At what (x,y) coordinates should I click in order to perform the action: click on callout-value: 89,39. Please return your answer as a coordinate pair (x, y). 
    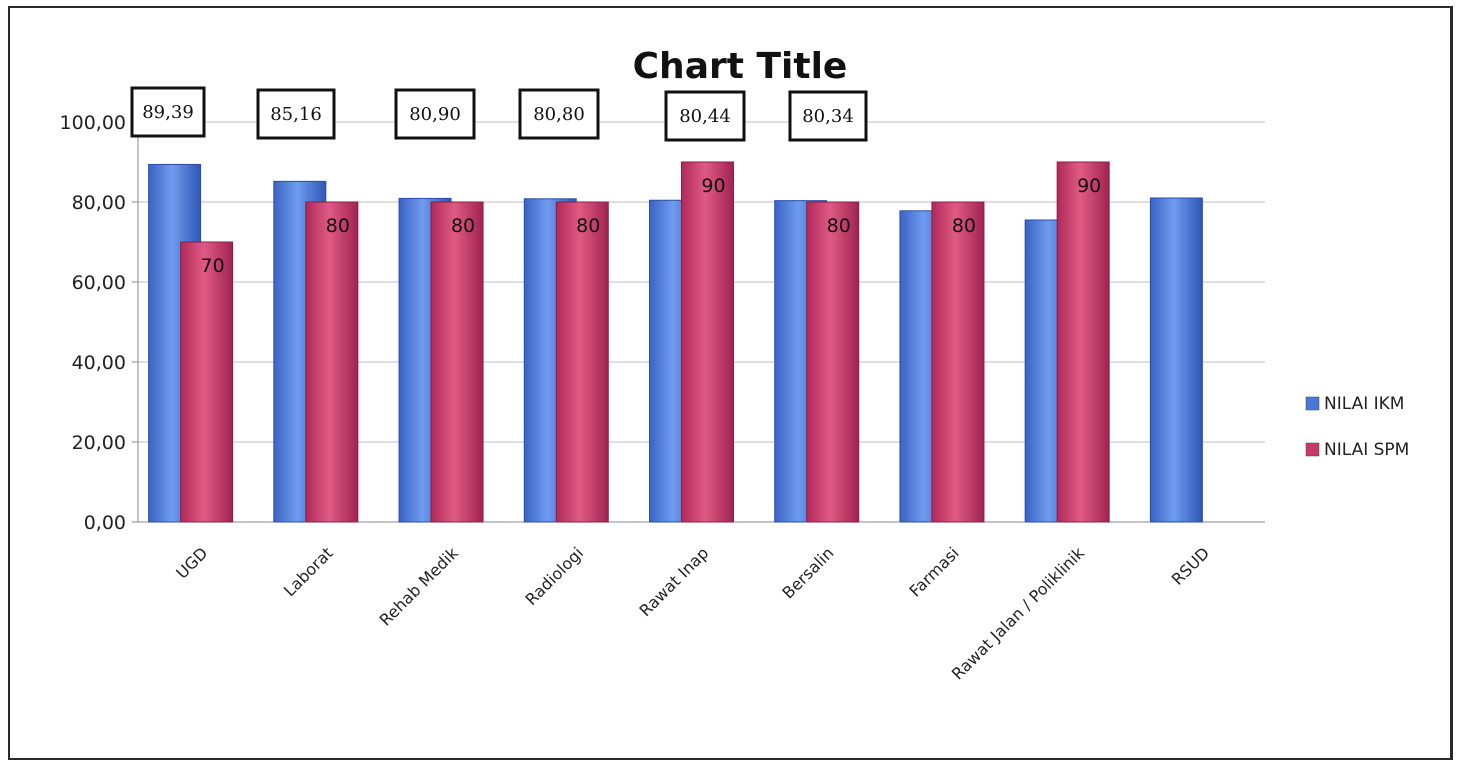
    Looking at the image, I should click on (168, 112).